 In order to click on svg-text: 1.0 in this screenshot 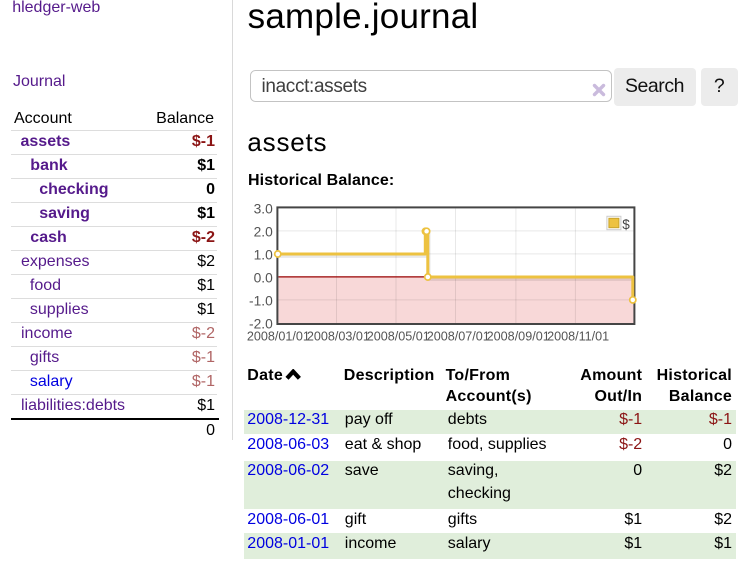, I will do `click(264, 254)`.